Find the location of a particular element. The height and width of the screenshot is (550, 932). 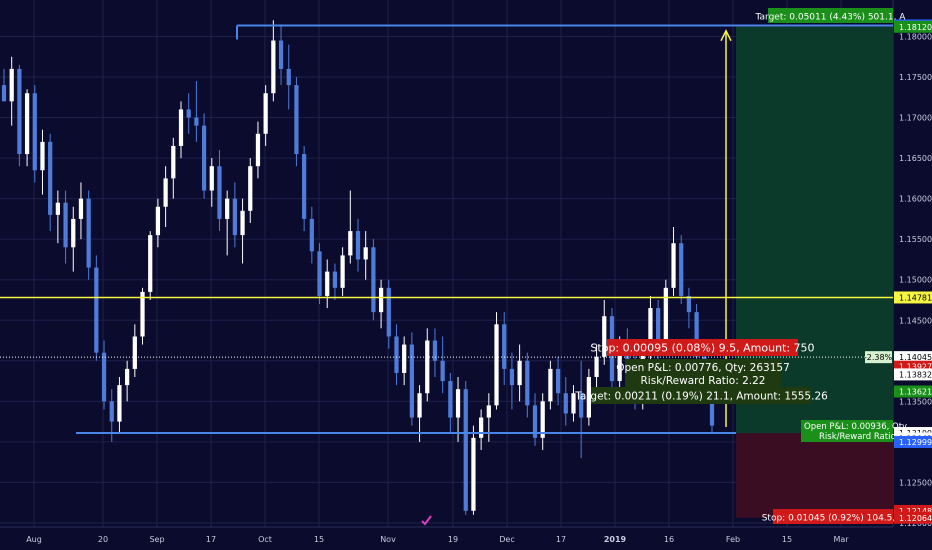

percent-badge: -2.38% is located at coordinates (878, 357).